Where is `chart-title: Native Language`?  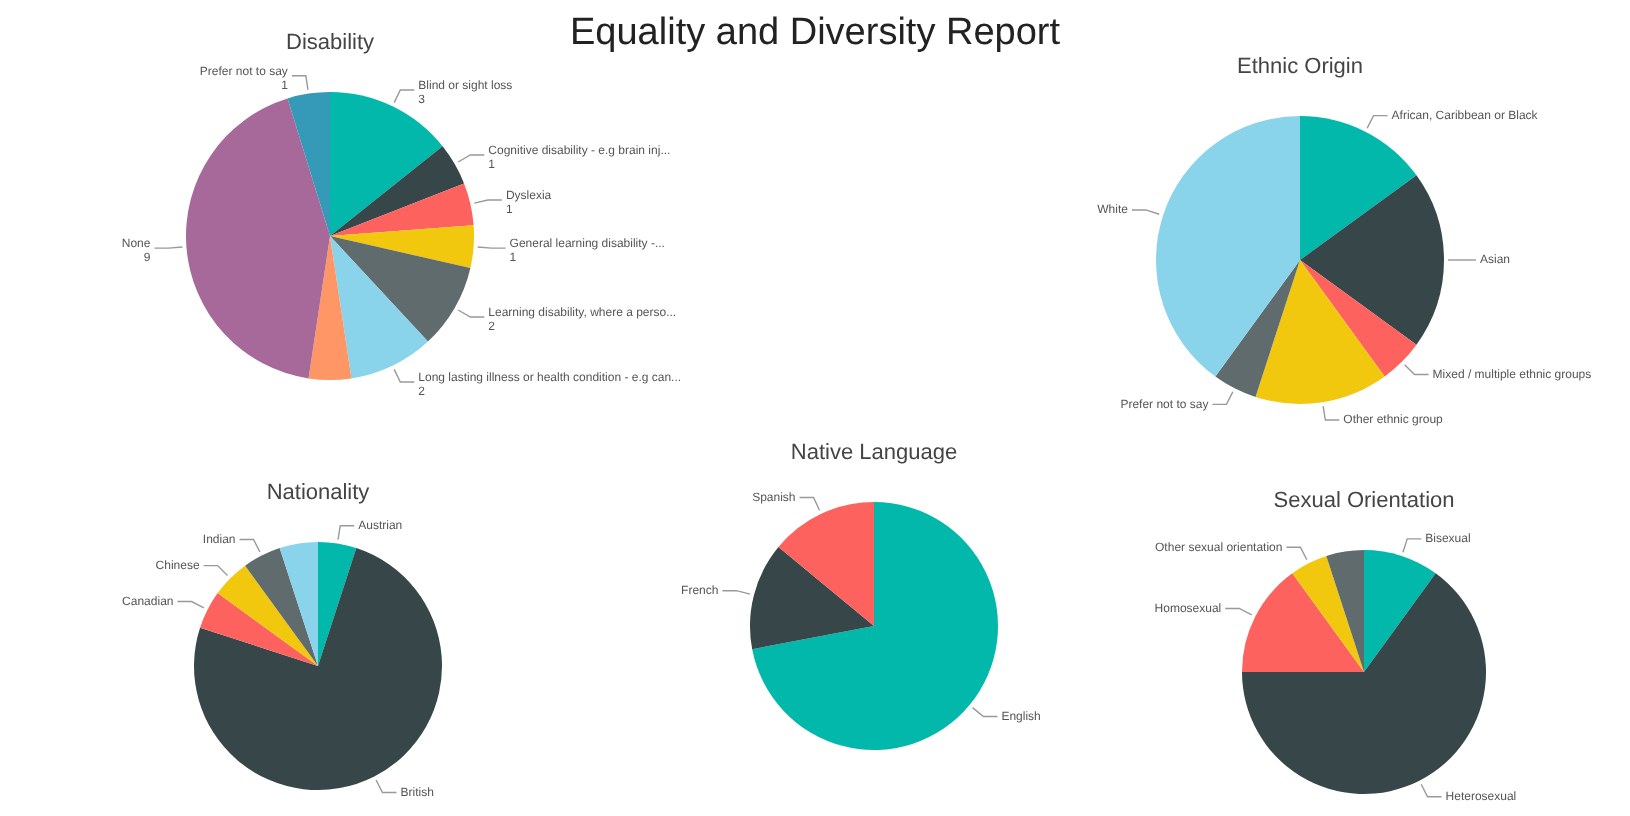
chart-title: Native Language is located at coordinates (874, 452).